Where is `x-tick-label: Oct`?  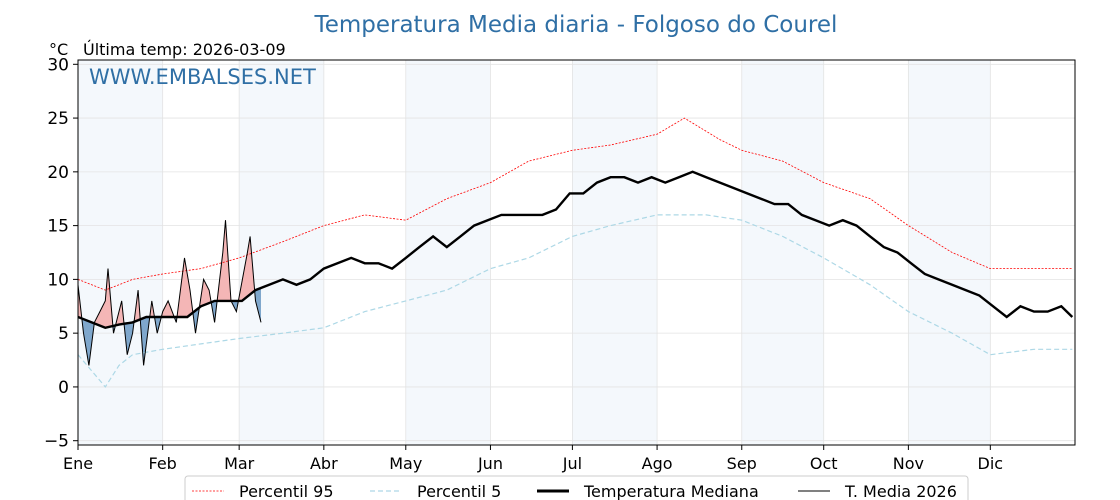 x-tick-label: Oct is located at coordinates (824, 463).